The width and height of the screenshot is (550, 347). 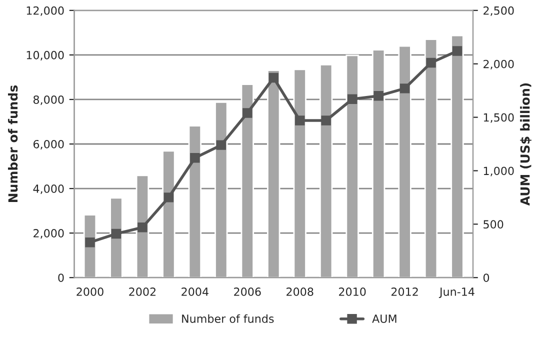 What do you see at coordinates (228, 318) in the screenshot?
I see `legend-label: Number of funds` at bounding box center [228, 318].